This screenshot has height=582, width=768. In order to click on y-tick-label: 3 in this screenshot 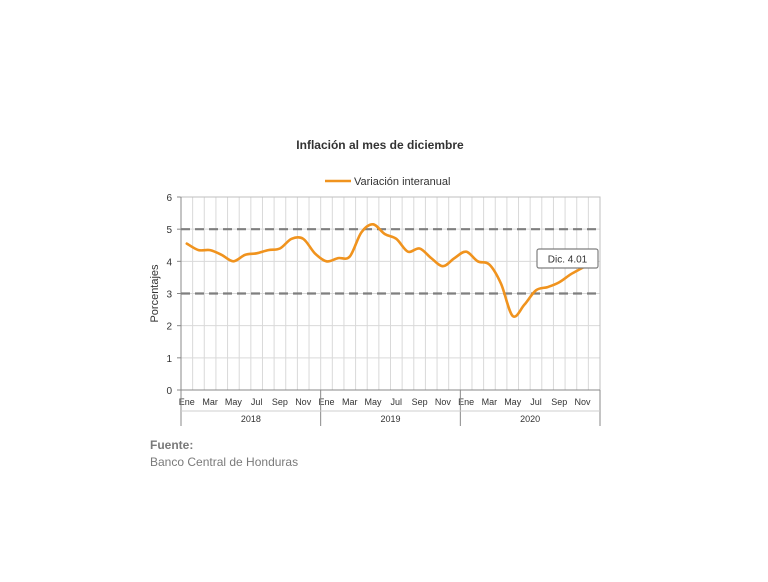, I will do `click(169, 295)`.